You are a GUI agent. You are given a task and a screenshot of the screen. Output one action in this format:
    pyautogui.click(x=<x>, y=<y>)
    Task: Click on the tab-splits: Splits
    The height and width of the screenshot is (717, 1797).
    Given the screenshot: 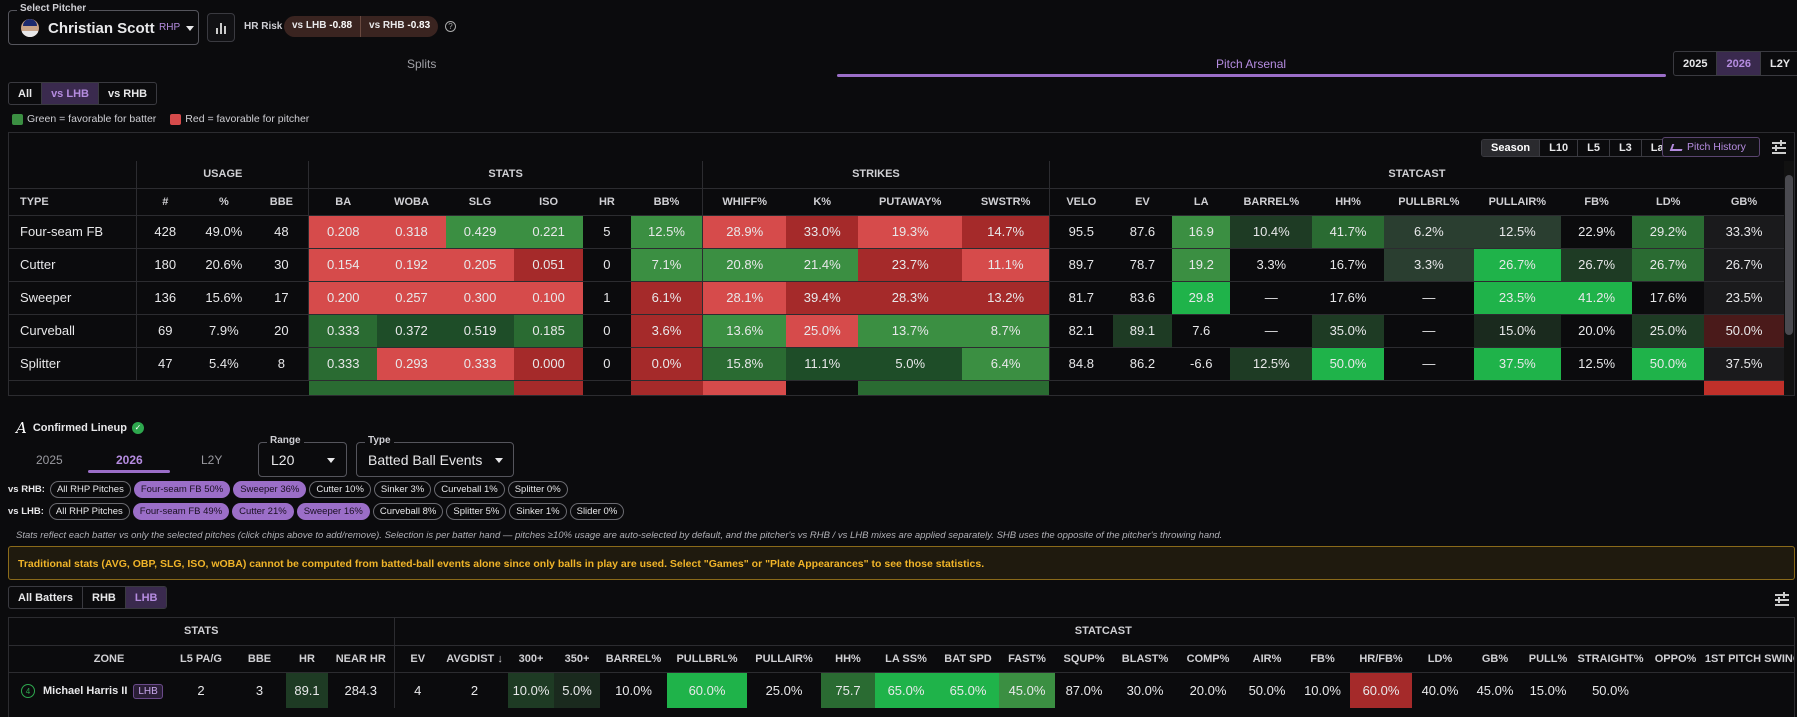 What is the action you would take?
    pyautogui.click(x=422, y=64)
    